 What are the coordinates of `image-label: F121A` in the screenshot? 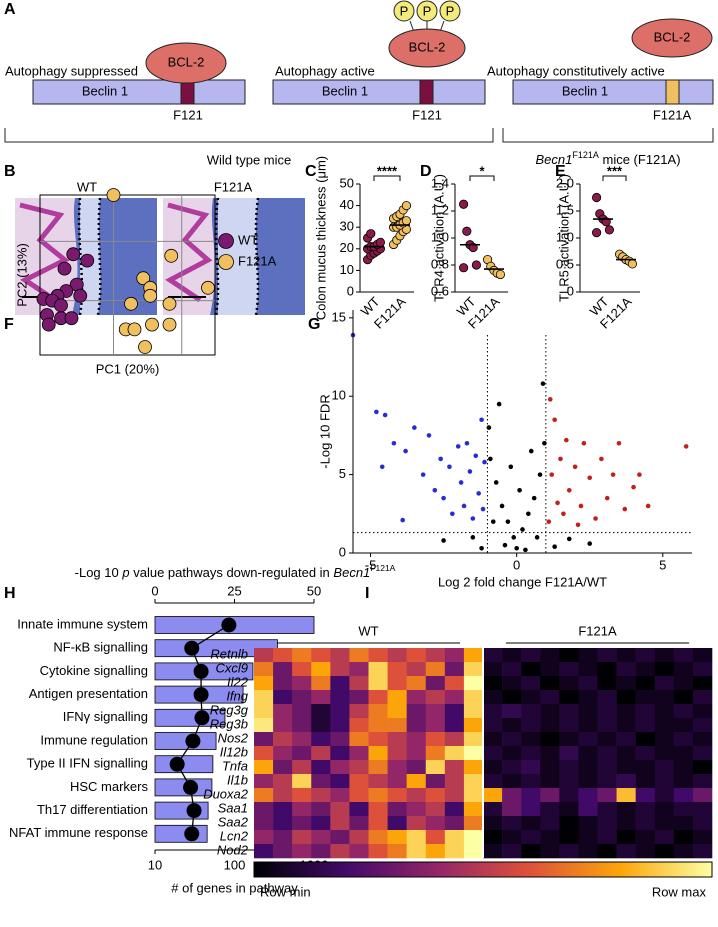 It's located at (233, 186).